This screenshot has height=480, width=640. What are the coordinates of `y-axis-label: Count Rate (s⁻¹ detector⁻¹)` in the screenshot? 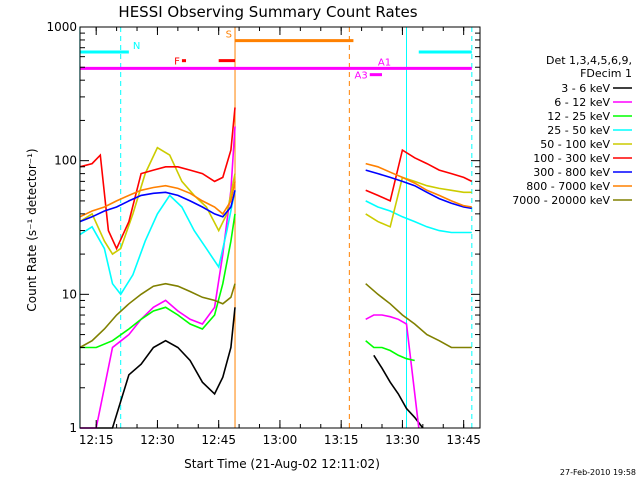 It's located at (32, 229).